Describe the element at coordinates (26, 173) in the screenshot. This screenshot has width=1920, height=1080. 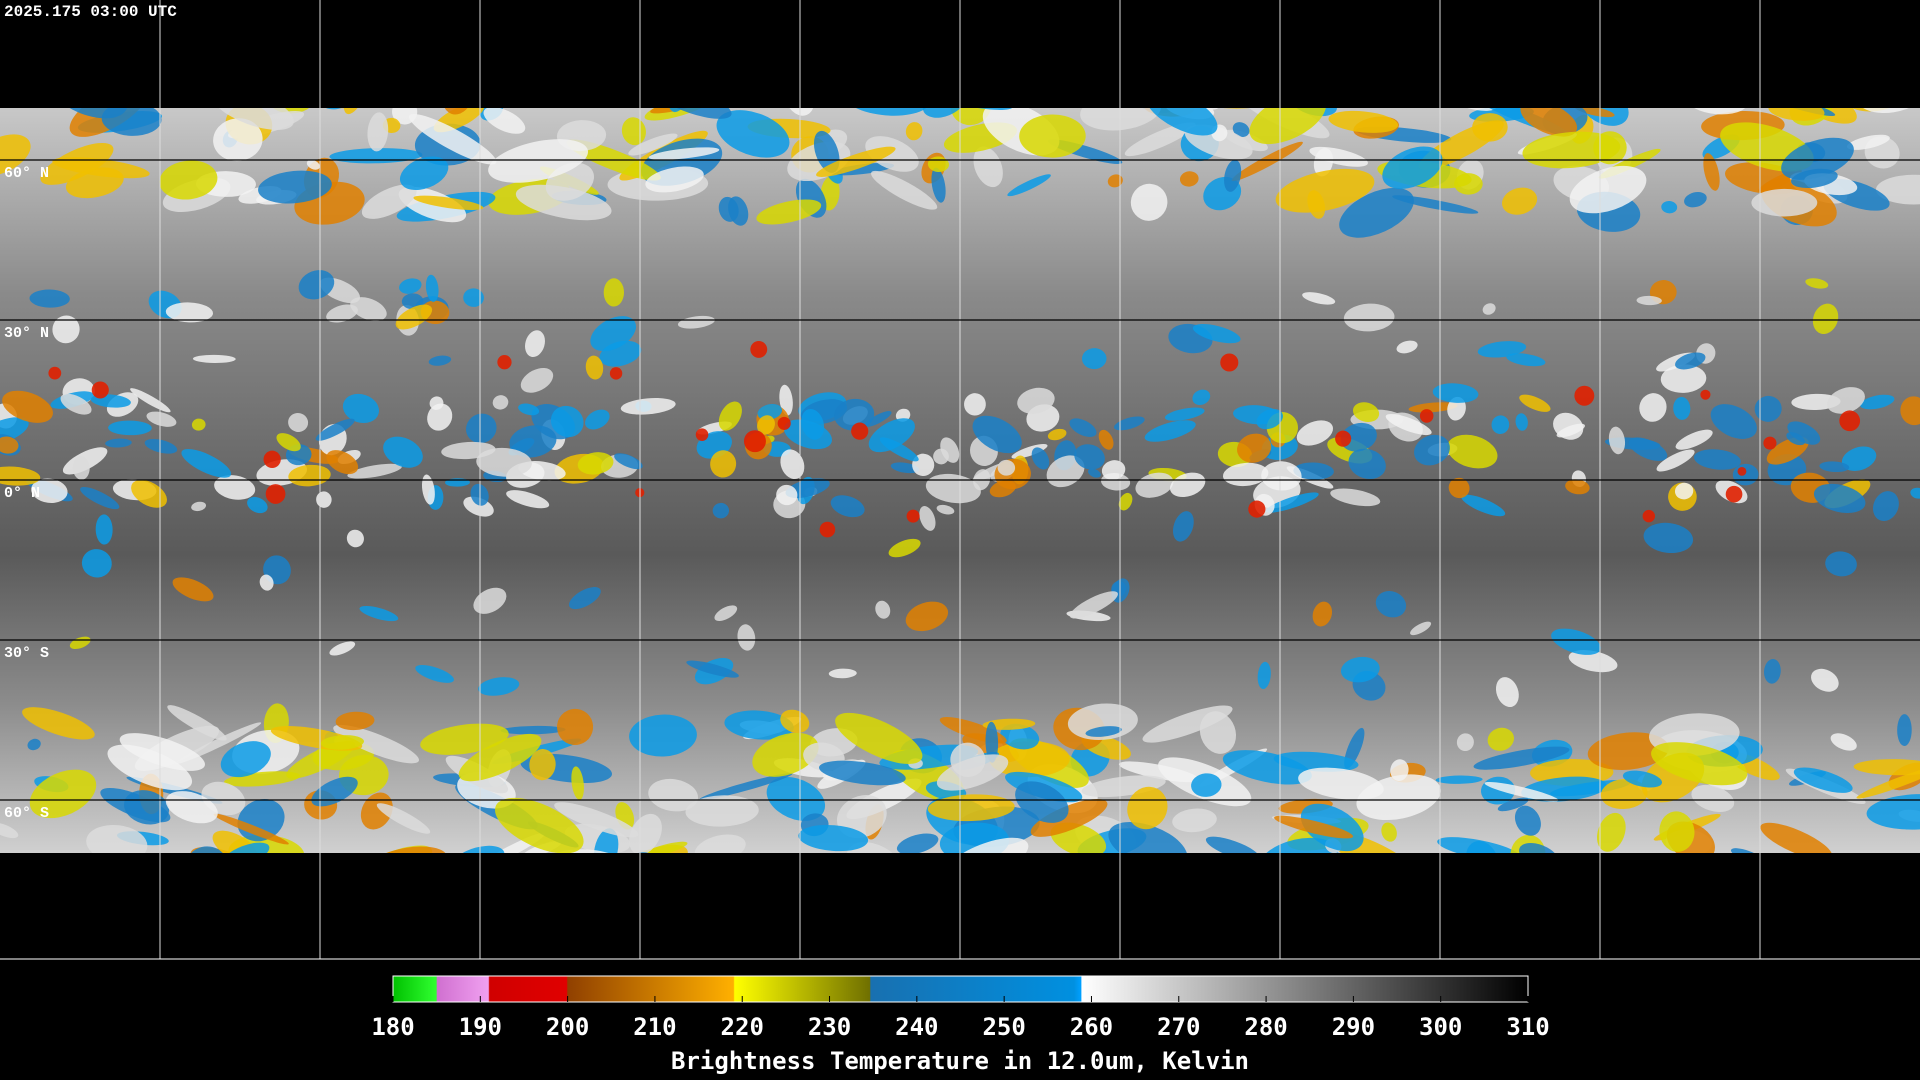
I see `latitude-label: 60° N` at that location.